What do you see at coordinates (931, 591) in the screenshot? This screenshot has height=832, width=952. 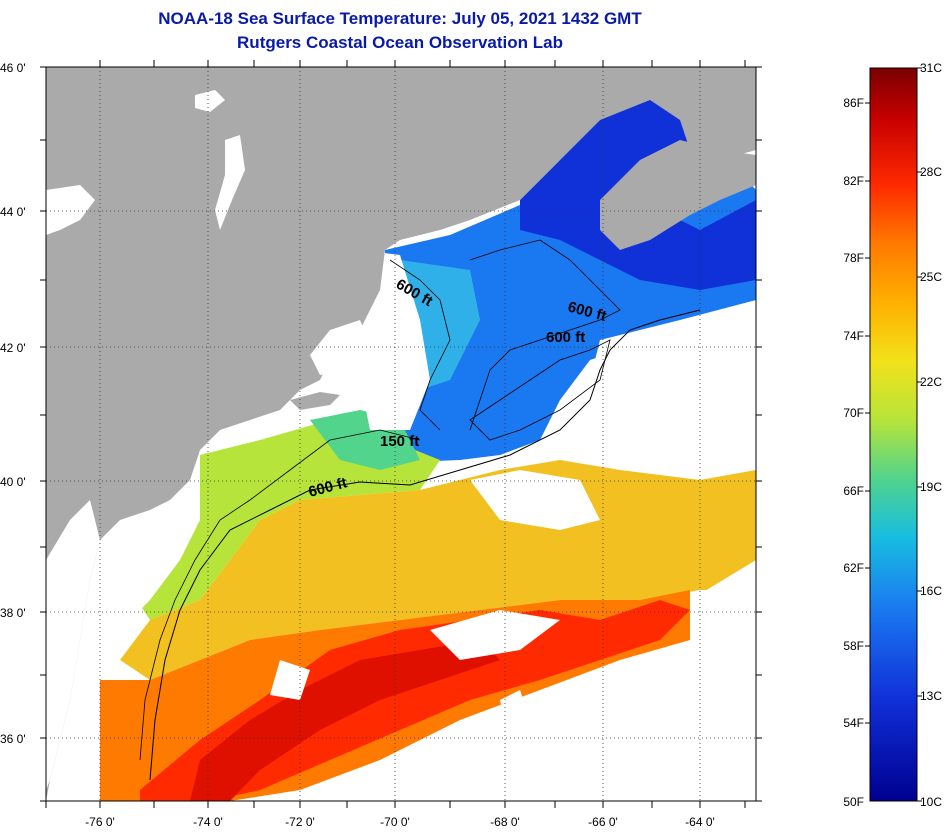 I see `colorbar-c-label: 16C` at bounding box center [931, 591].